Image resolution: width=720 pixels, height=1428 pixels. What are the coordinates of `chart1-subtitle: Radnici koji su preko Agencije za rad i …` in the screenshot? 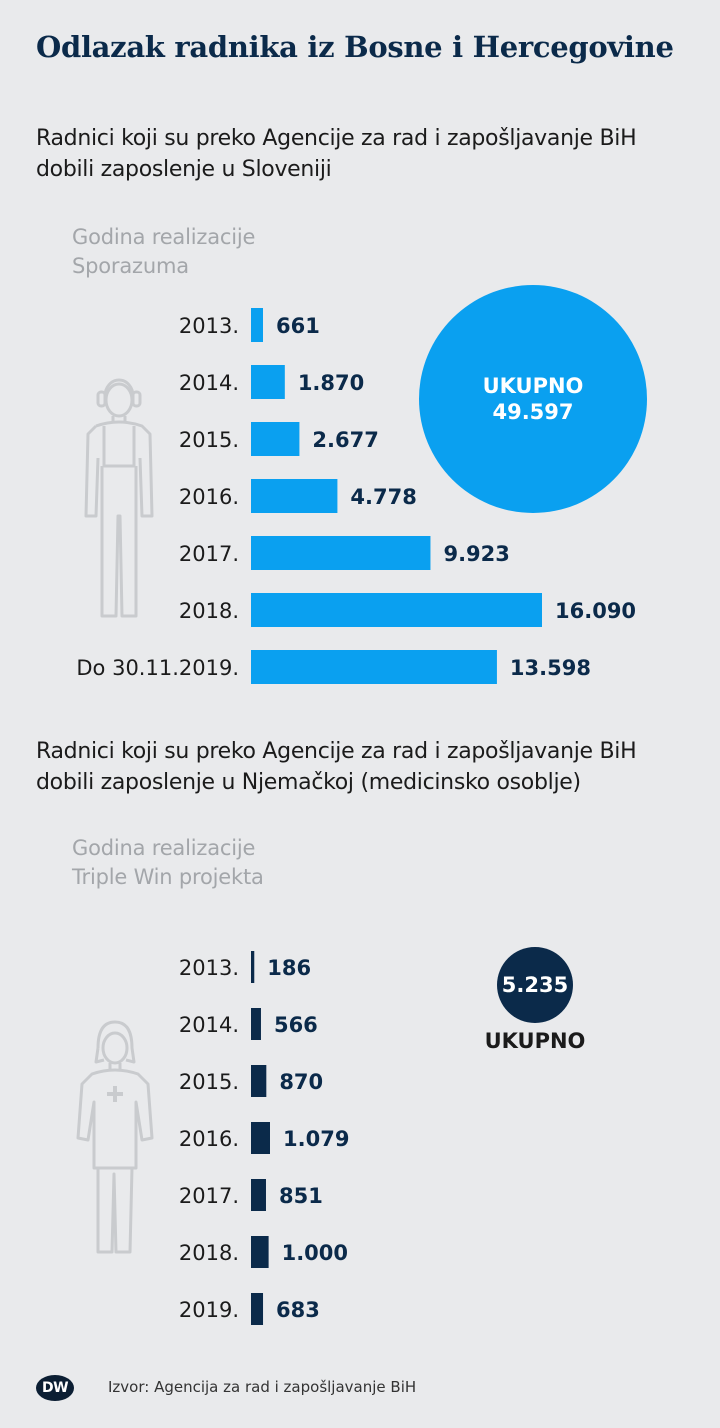 It's located at (336, 154).